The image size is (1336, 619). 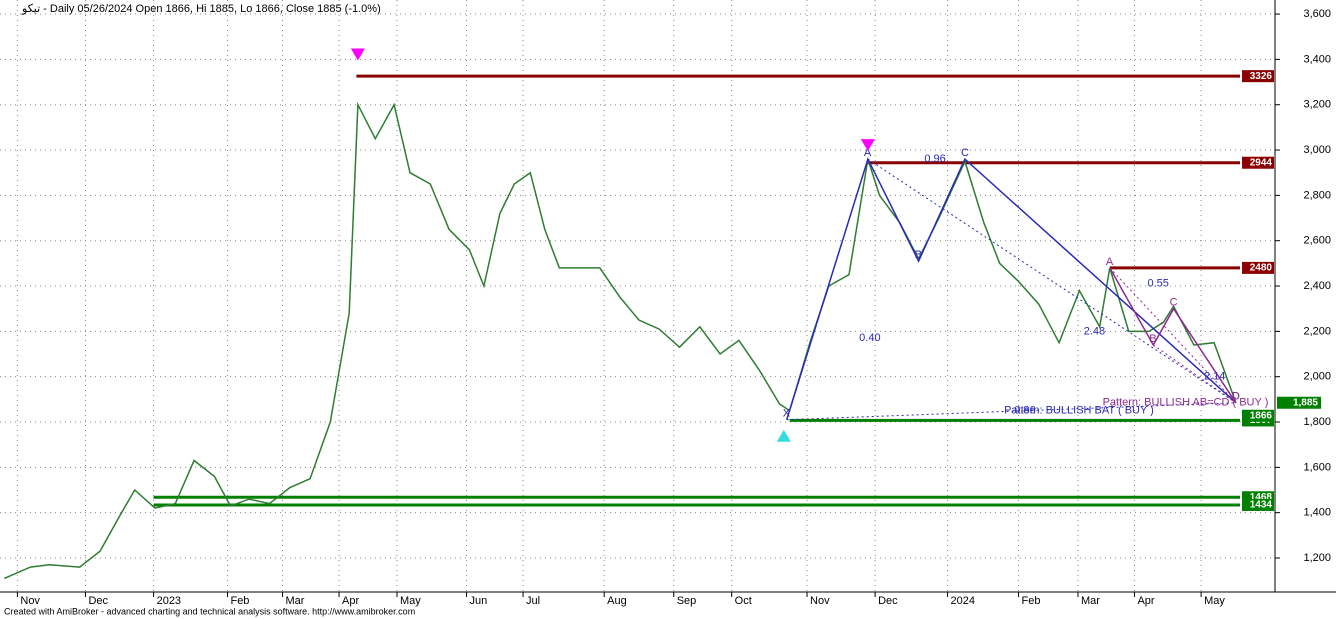 What do you see at coordinates (1317, 558) in the screenshot?
I see `y-tick-label: 1,200` at bounding box center [1317, 558].